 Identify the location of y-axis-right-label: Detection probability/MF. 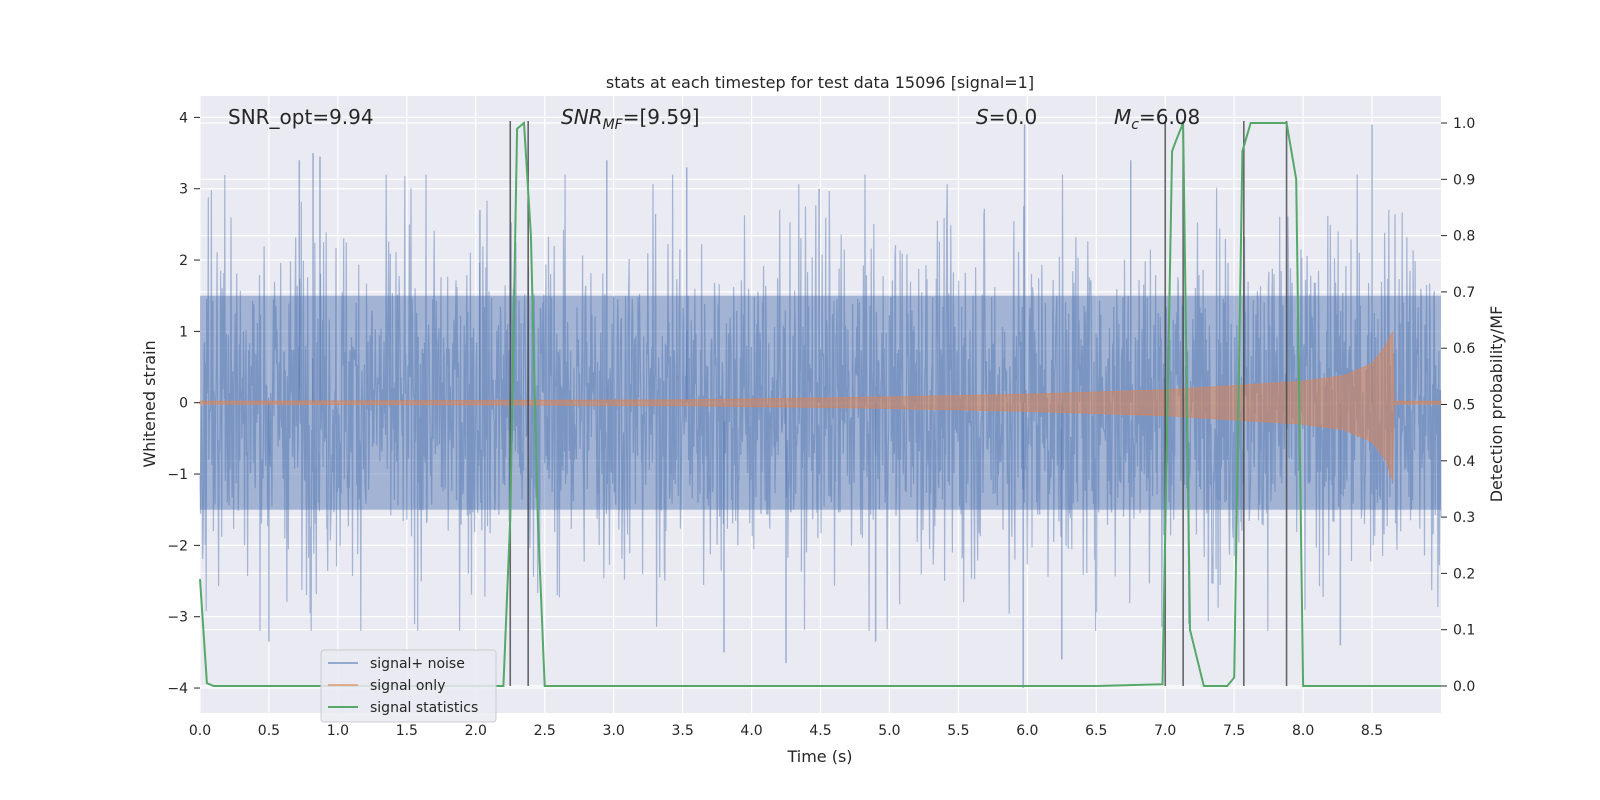
(1496, 404).